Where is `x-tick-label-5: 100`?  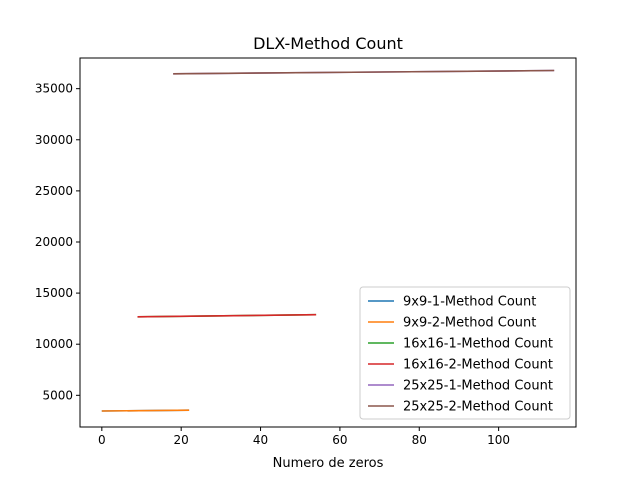 x-tick-label-5: 100 is located at coordinates (498, 440).